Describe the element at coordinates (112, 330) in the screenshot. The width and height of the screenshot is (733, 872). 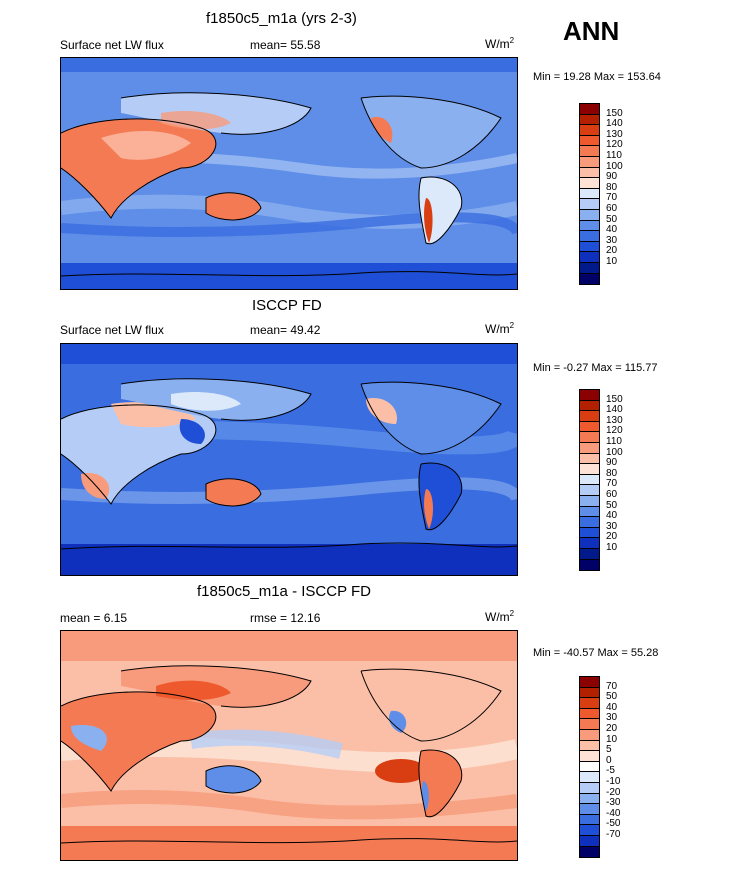
I see `panel2-variable-label: Surface net LW flux` at that location.